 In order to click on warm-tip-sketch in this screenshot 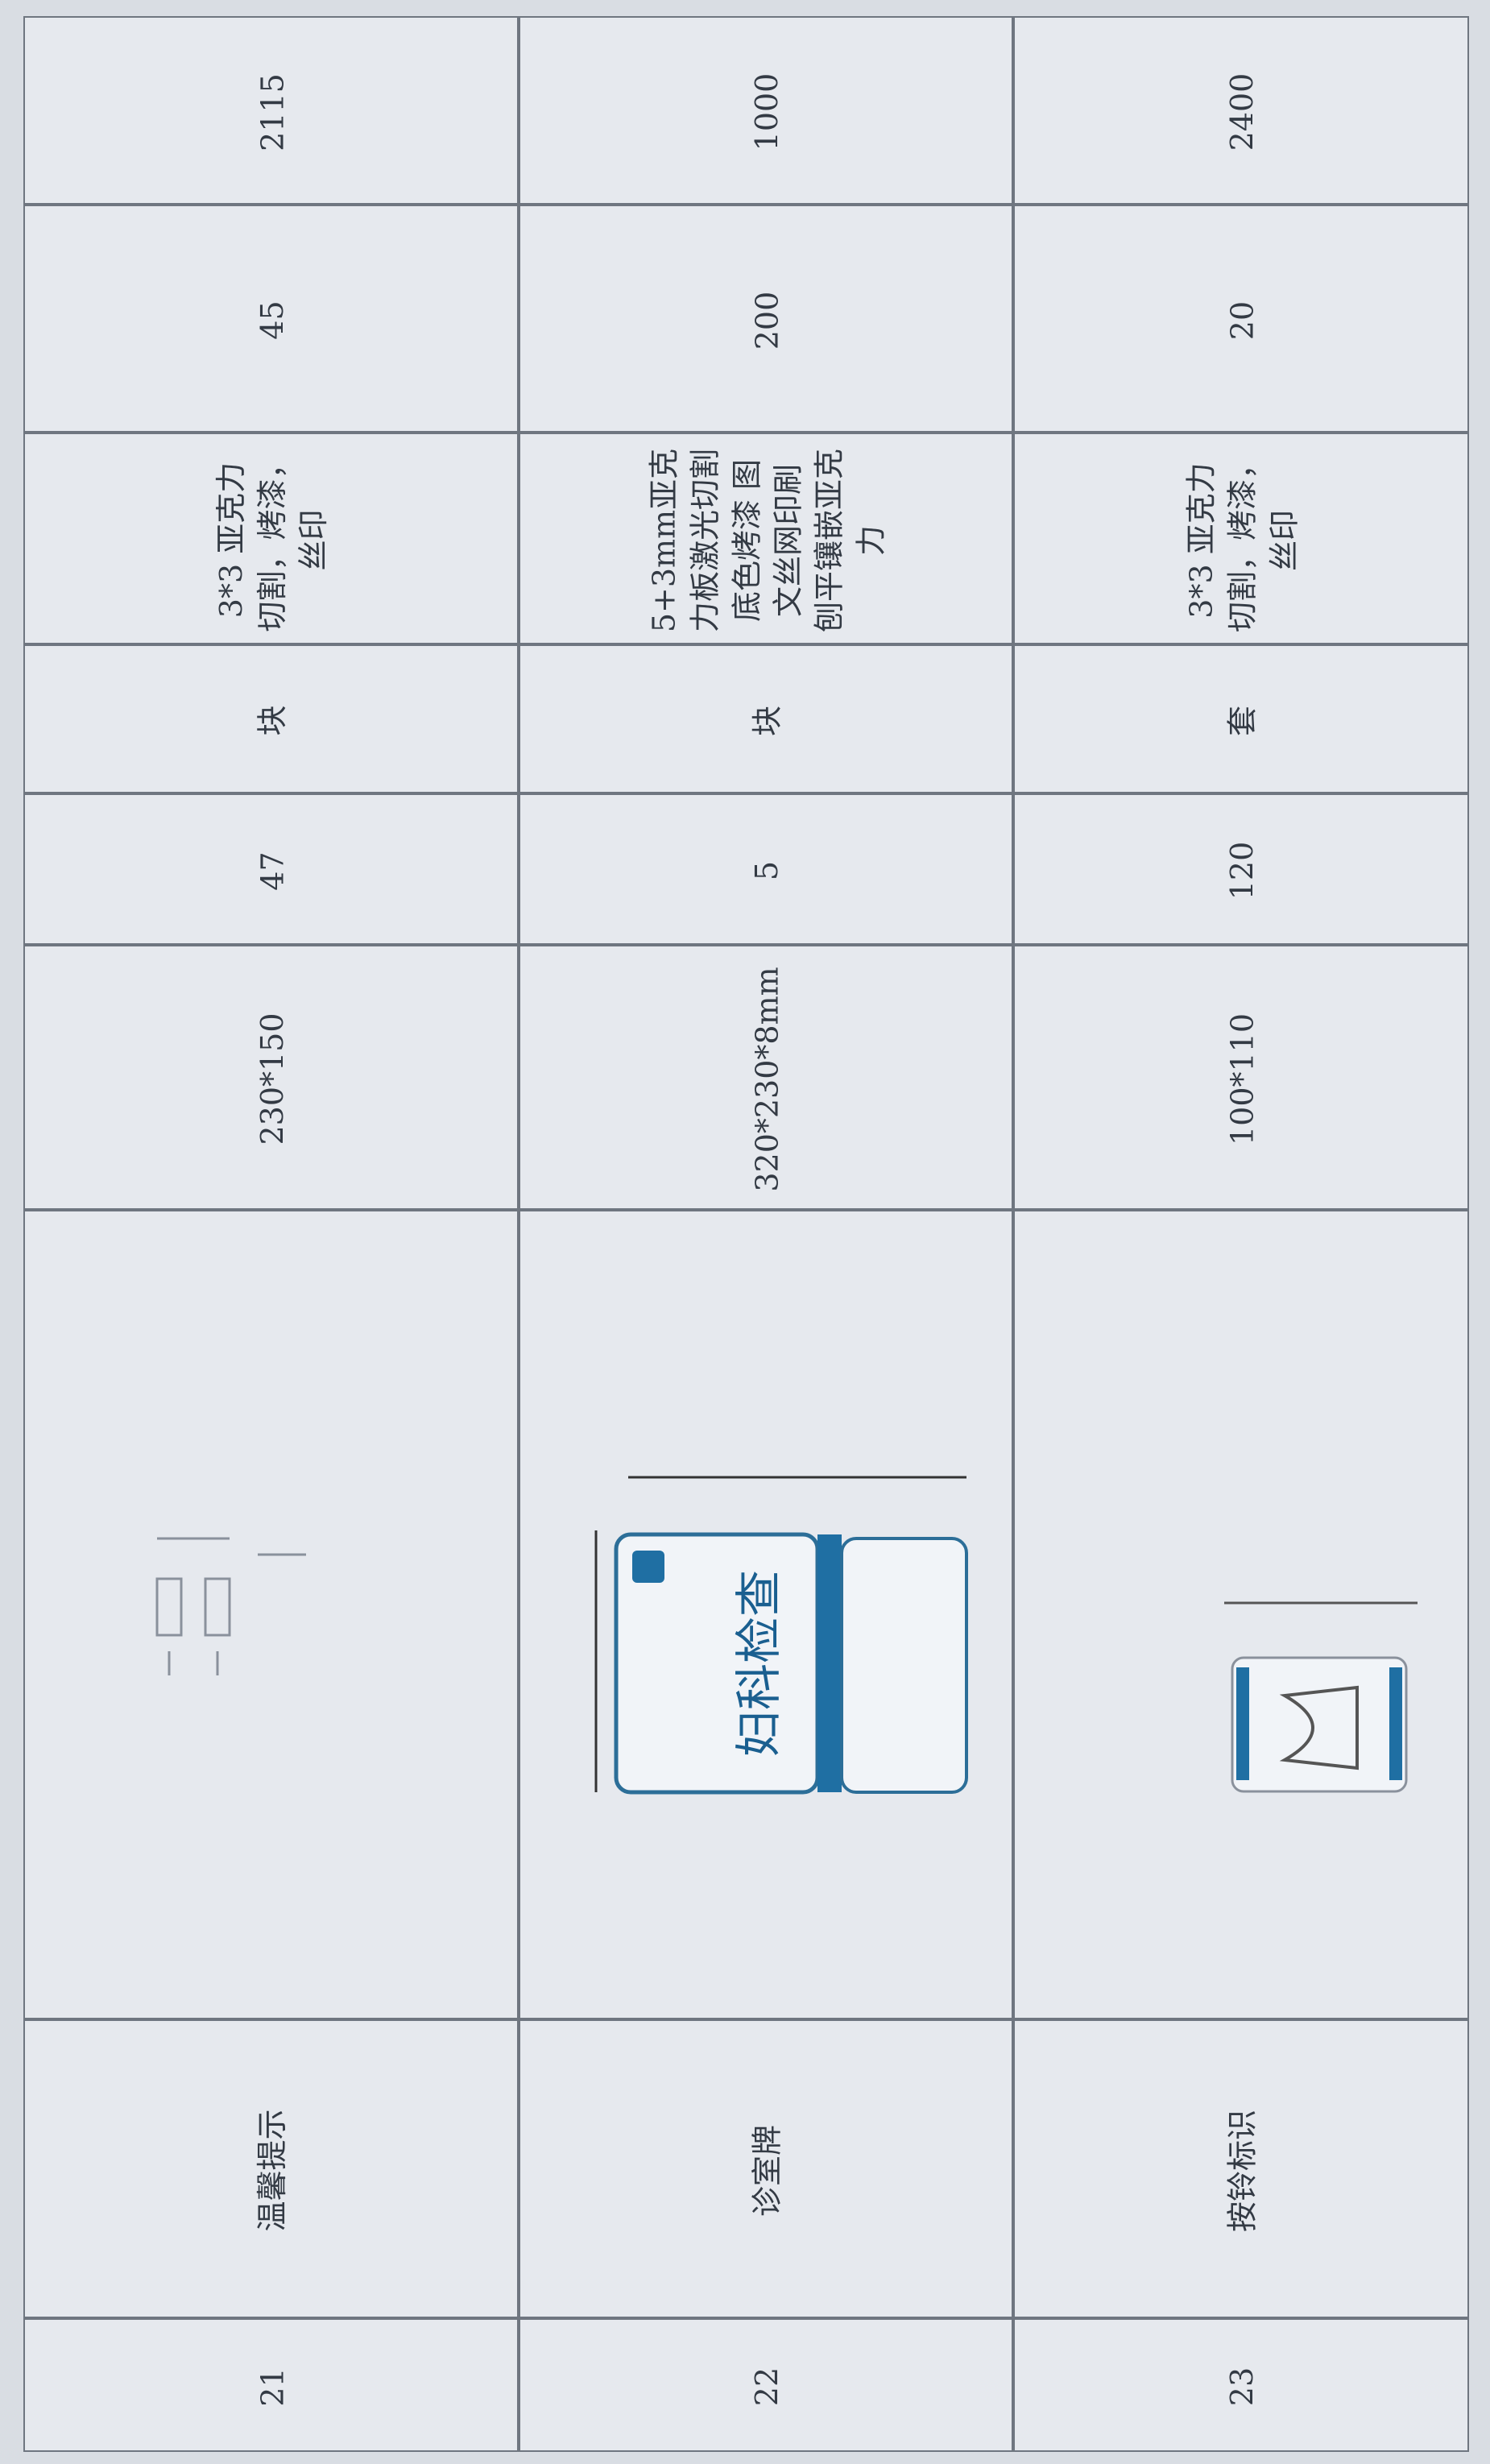, I will do `click(230, 1606)`.